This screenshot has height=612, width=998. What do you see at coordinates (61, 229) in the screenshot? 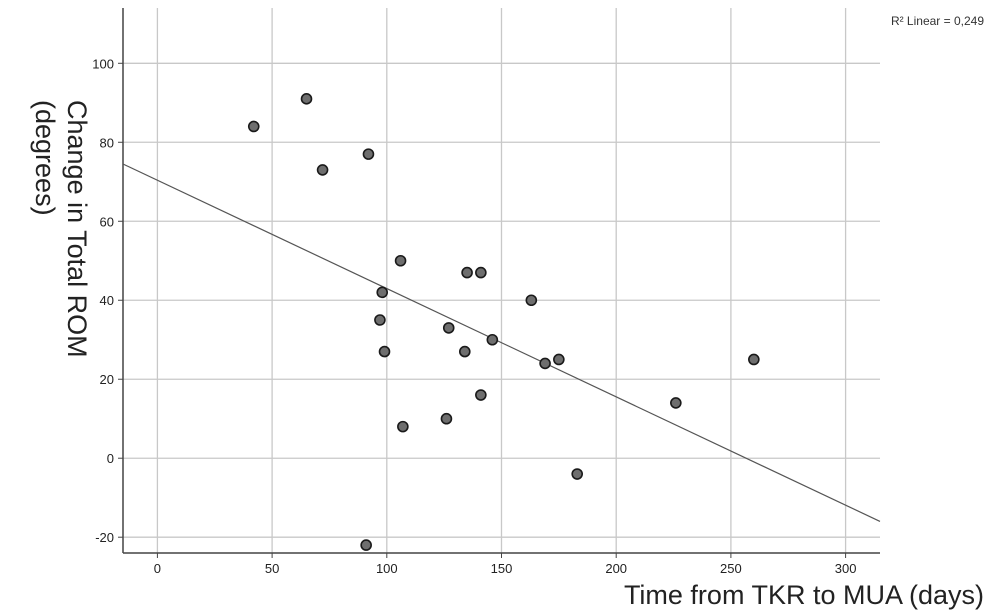
I see `y-axis-title: Change in Total ROM (degrees)` at bounding box center [61, 229].